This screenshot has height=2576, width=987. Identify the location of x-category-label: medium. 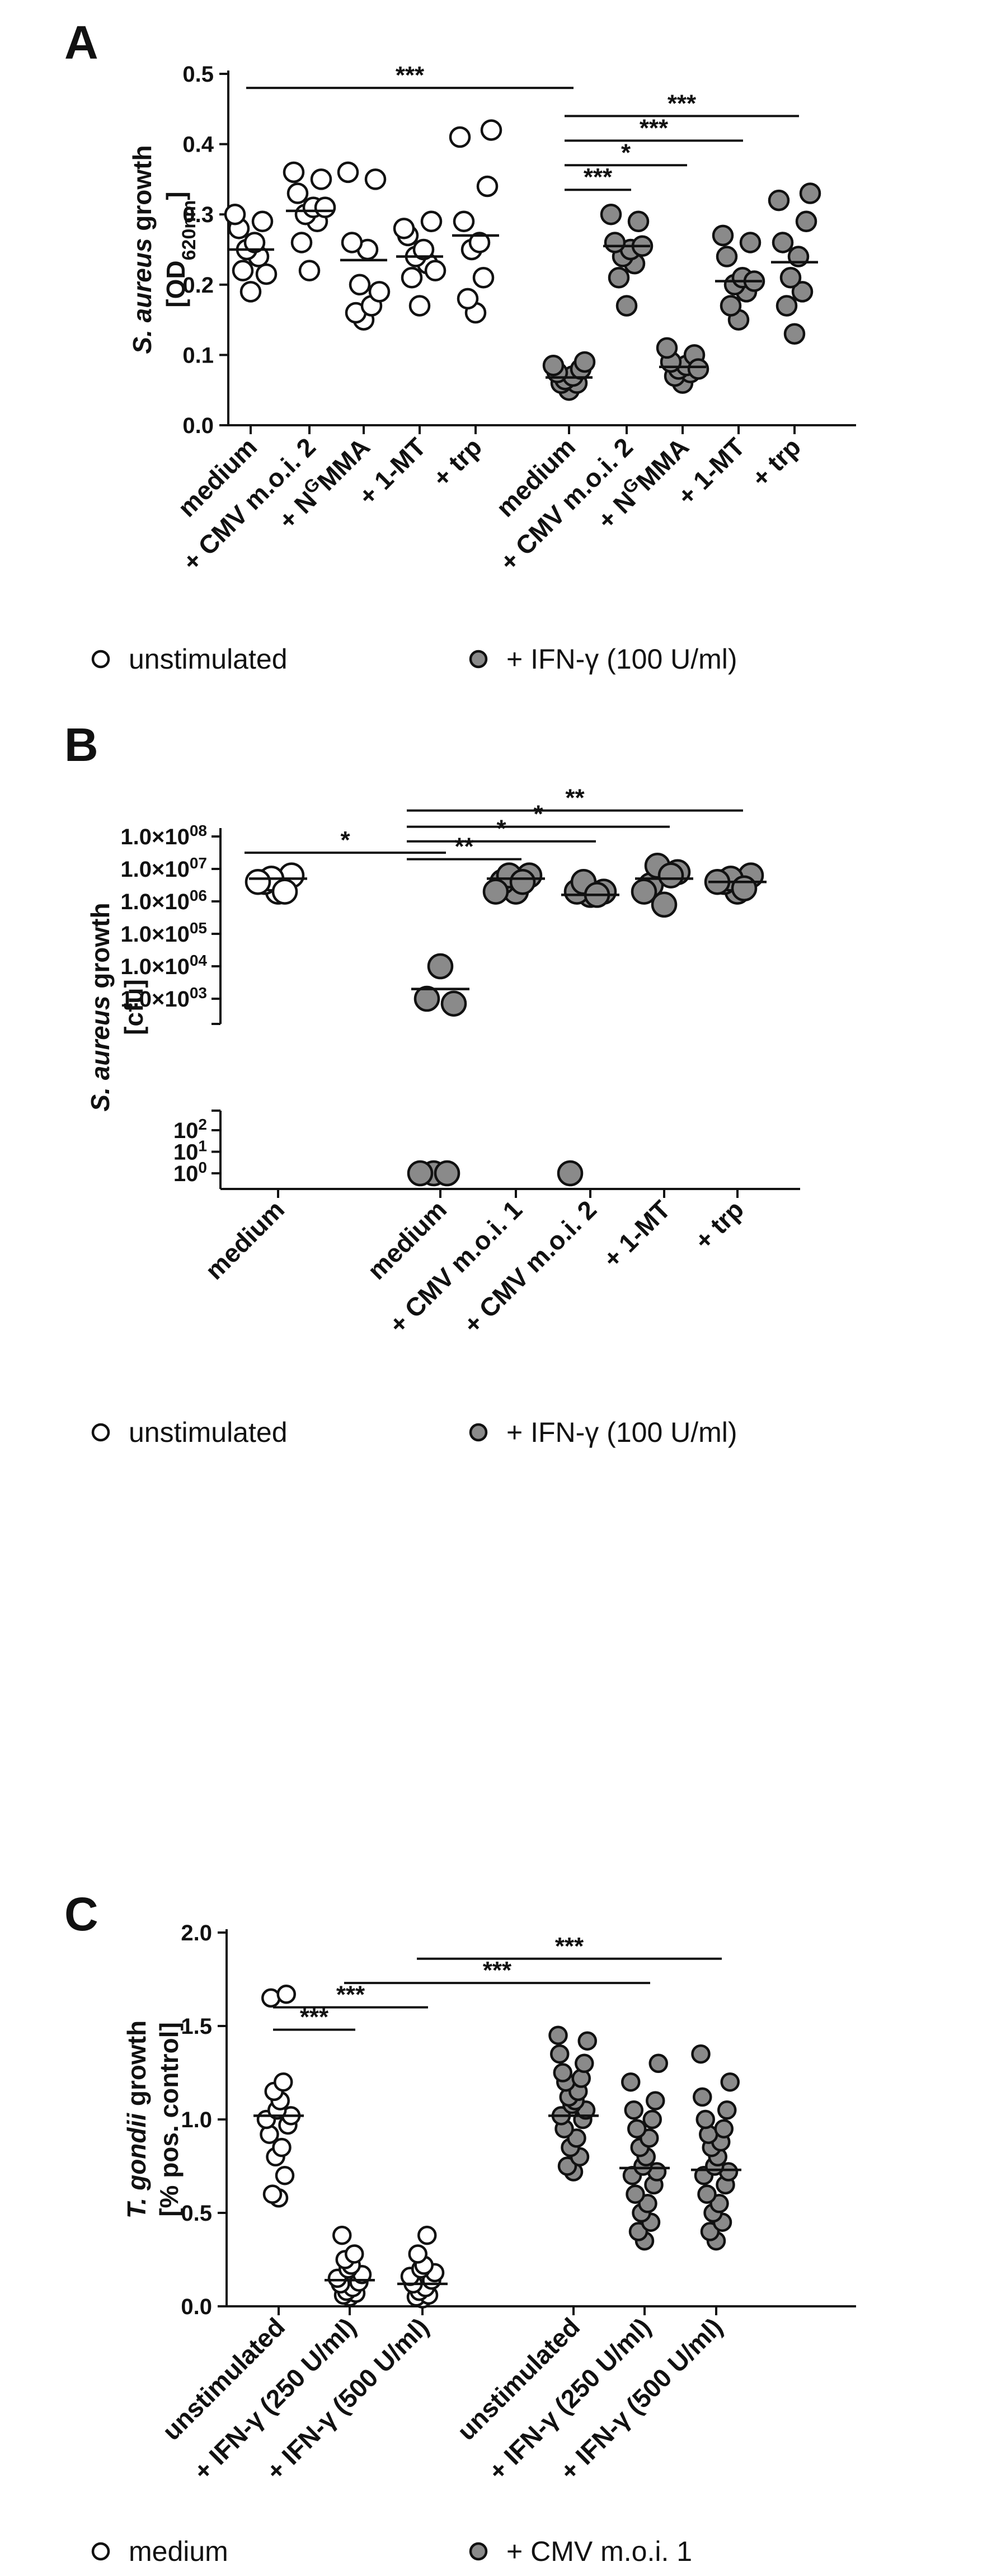
(245, 1240).